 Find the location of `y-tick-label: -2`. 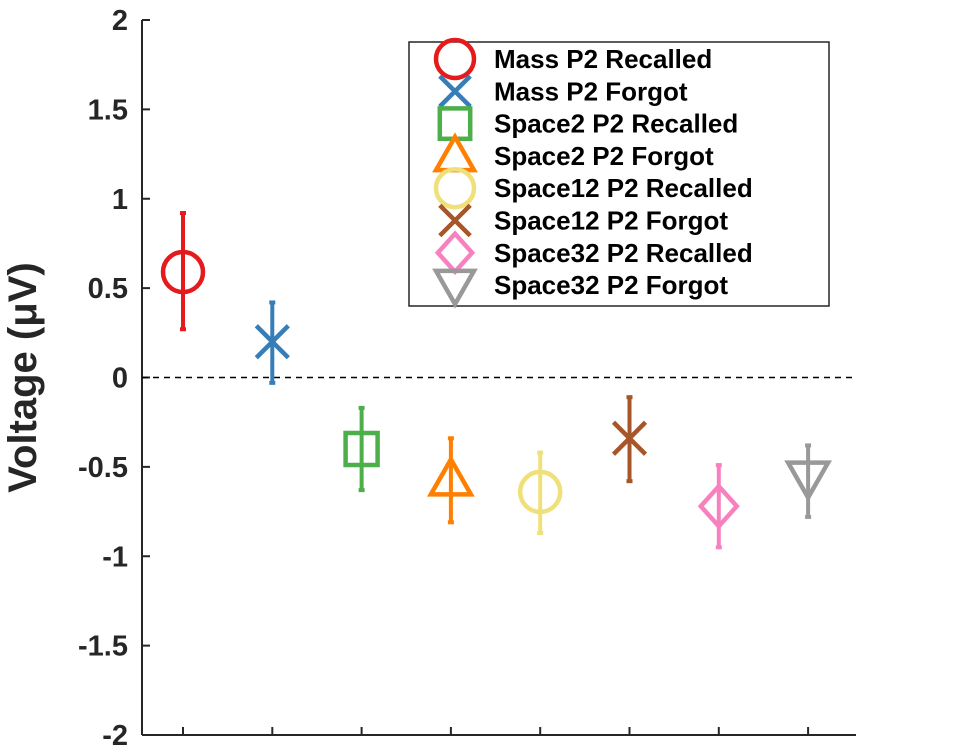

y-tick-label: -2 is located at coordinates (115, 736).